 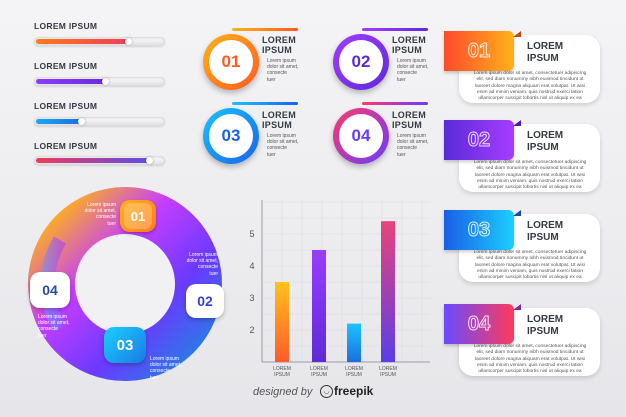 I want to click on badge-01: 01, so click(x=231, y=62).